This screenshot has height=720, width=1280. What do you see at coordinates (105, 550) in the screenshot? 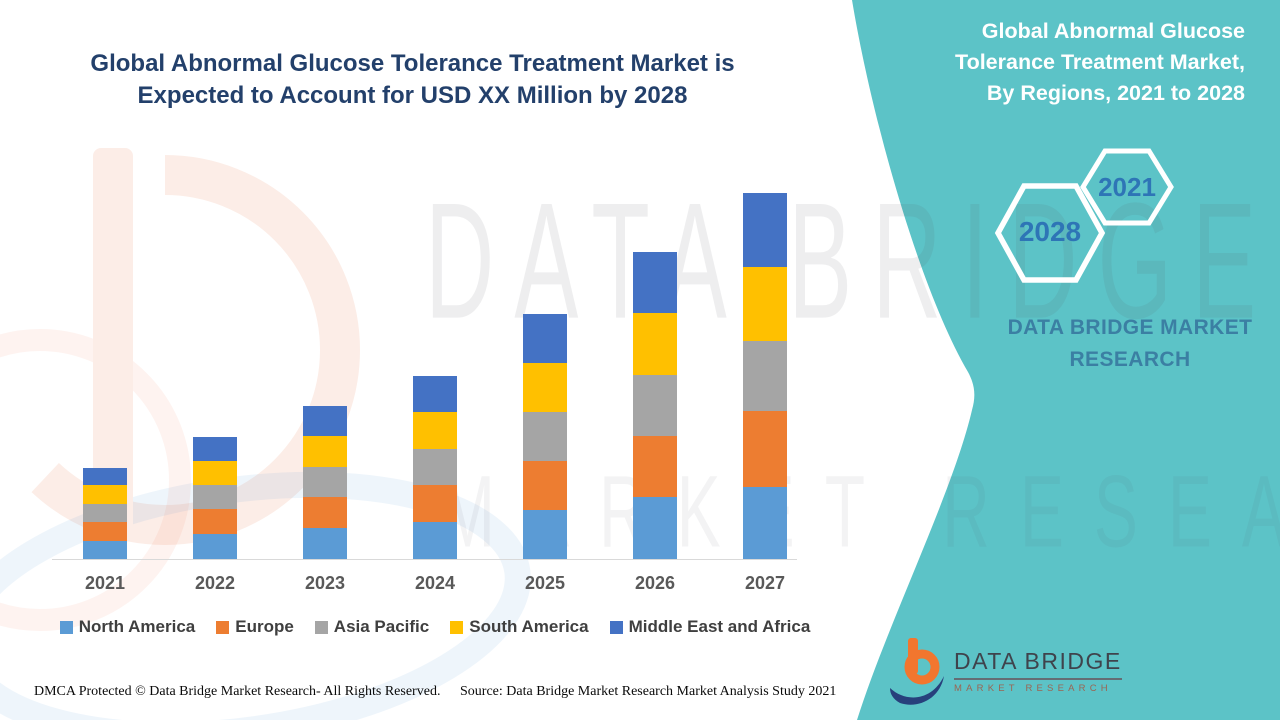
I see `bar-segment-north-america-2021` at bounding box center [105, 550].